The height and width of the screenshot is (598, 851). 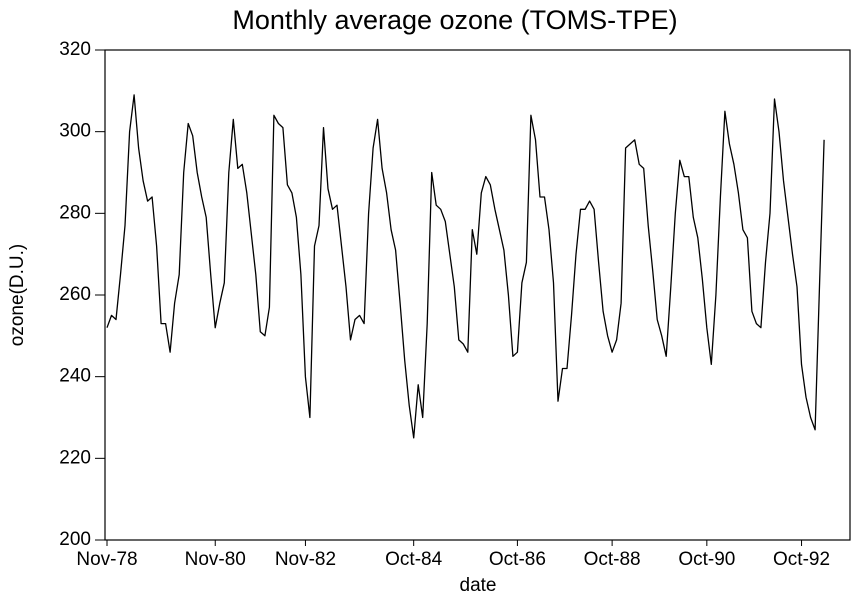 I want to click on y-tick-label: 220, so click(x=75, y=457).